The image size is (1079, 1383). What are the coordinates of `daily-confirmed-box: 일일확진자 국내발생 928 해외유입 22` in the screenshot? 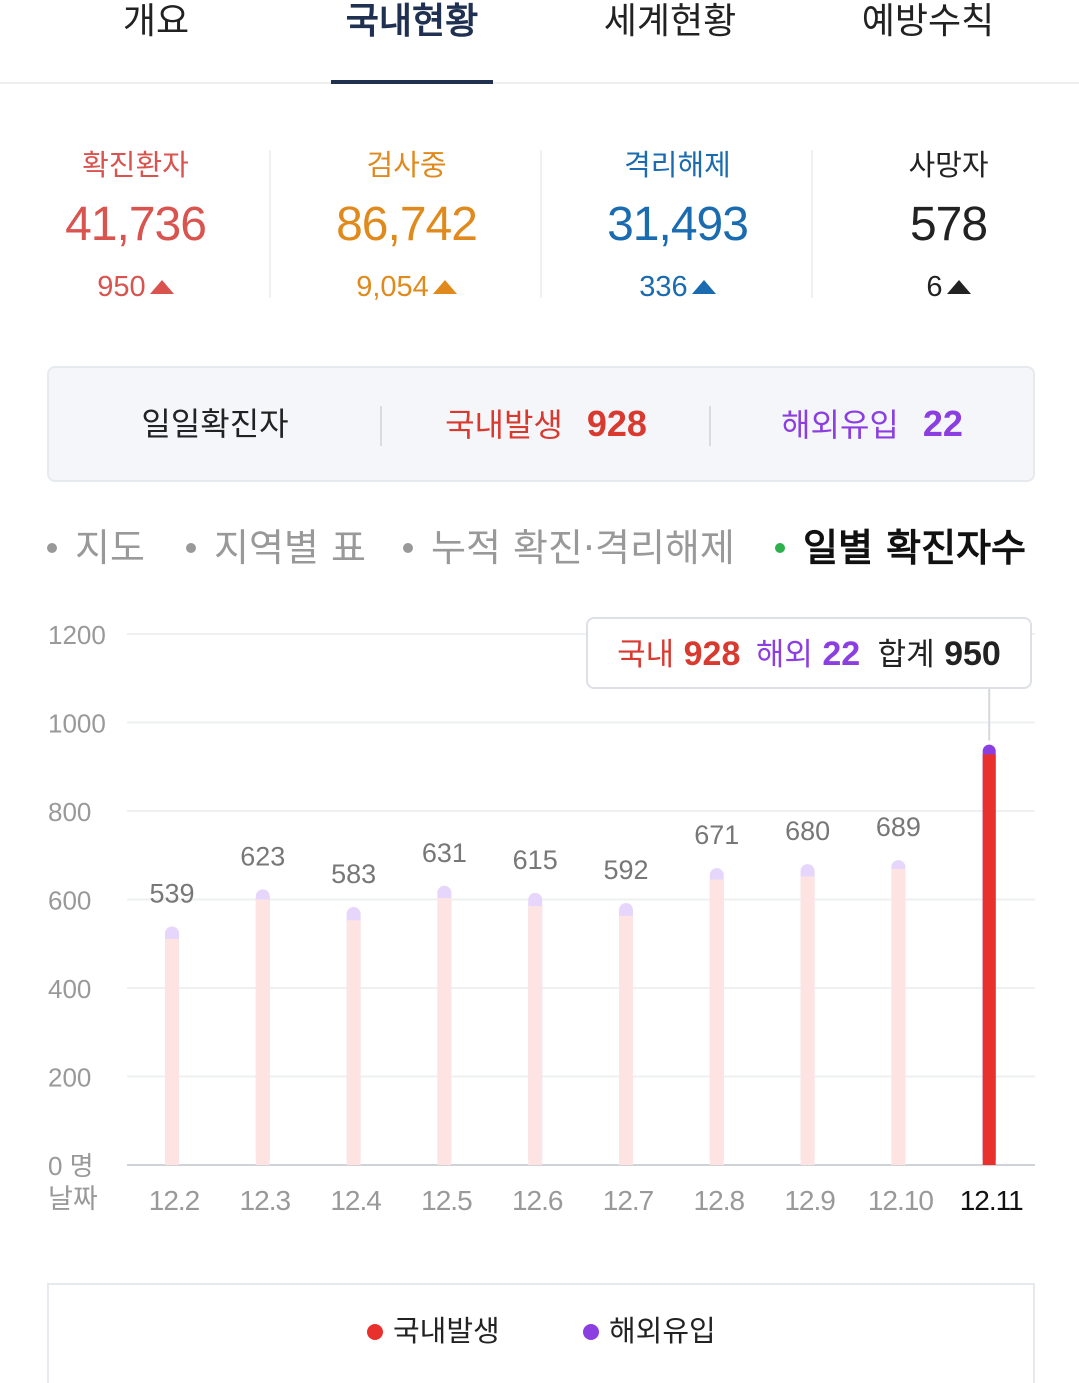 It's located at (541, 424).